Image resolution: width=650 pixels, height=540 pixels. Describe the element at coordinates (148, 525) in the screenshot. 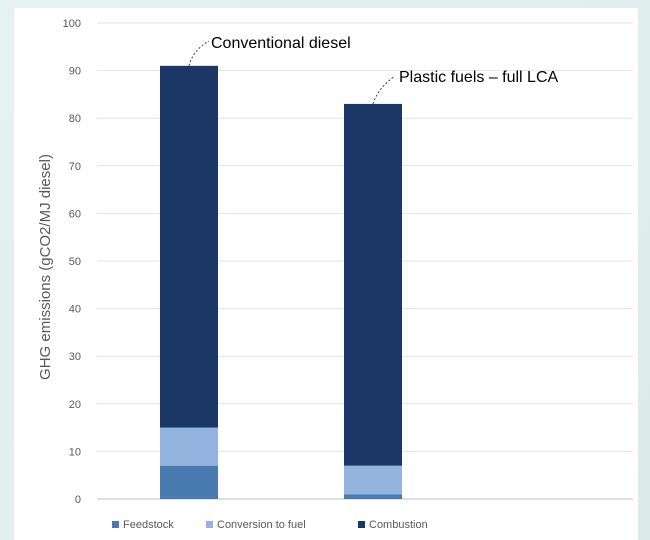

I see `legend-entry: Feedstock` at that location.